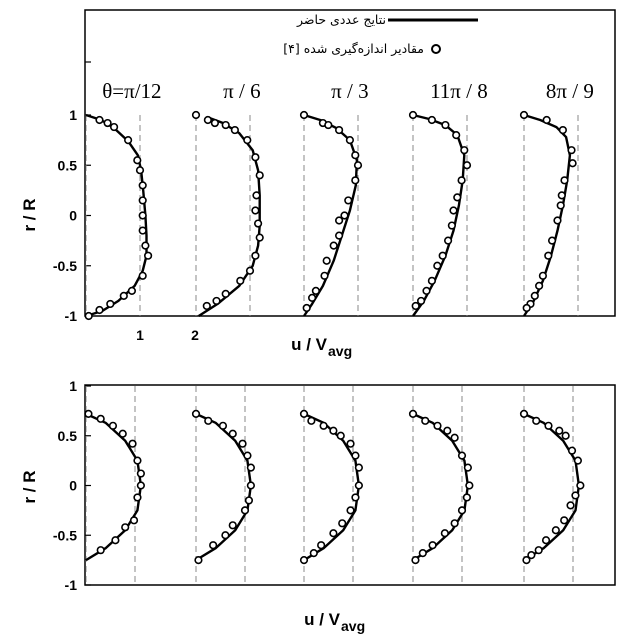 This screenshot has width=631, height=636. Describe the element at coordinates (309, 344) in the screenshot. I see `top-xlabel: u / V` at that location.